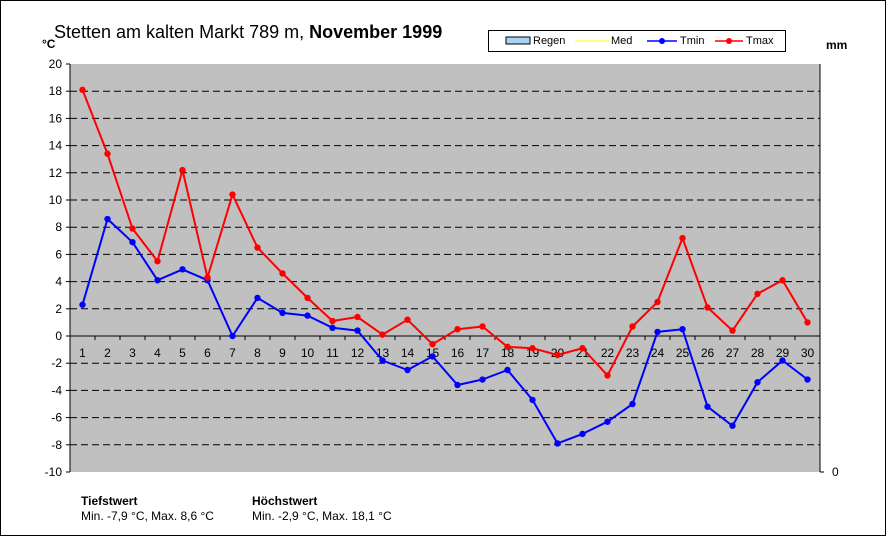 This screenshot has width=886, height=536. Describe the element at coordinates (56, 200) in the screenshot. I see `y-tick-label: 10` at that location.